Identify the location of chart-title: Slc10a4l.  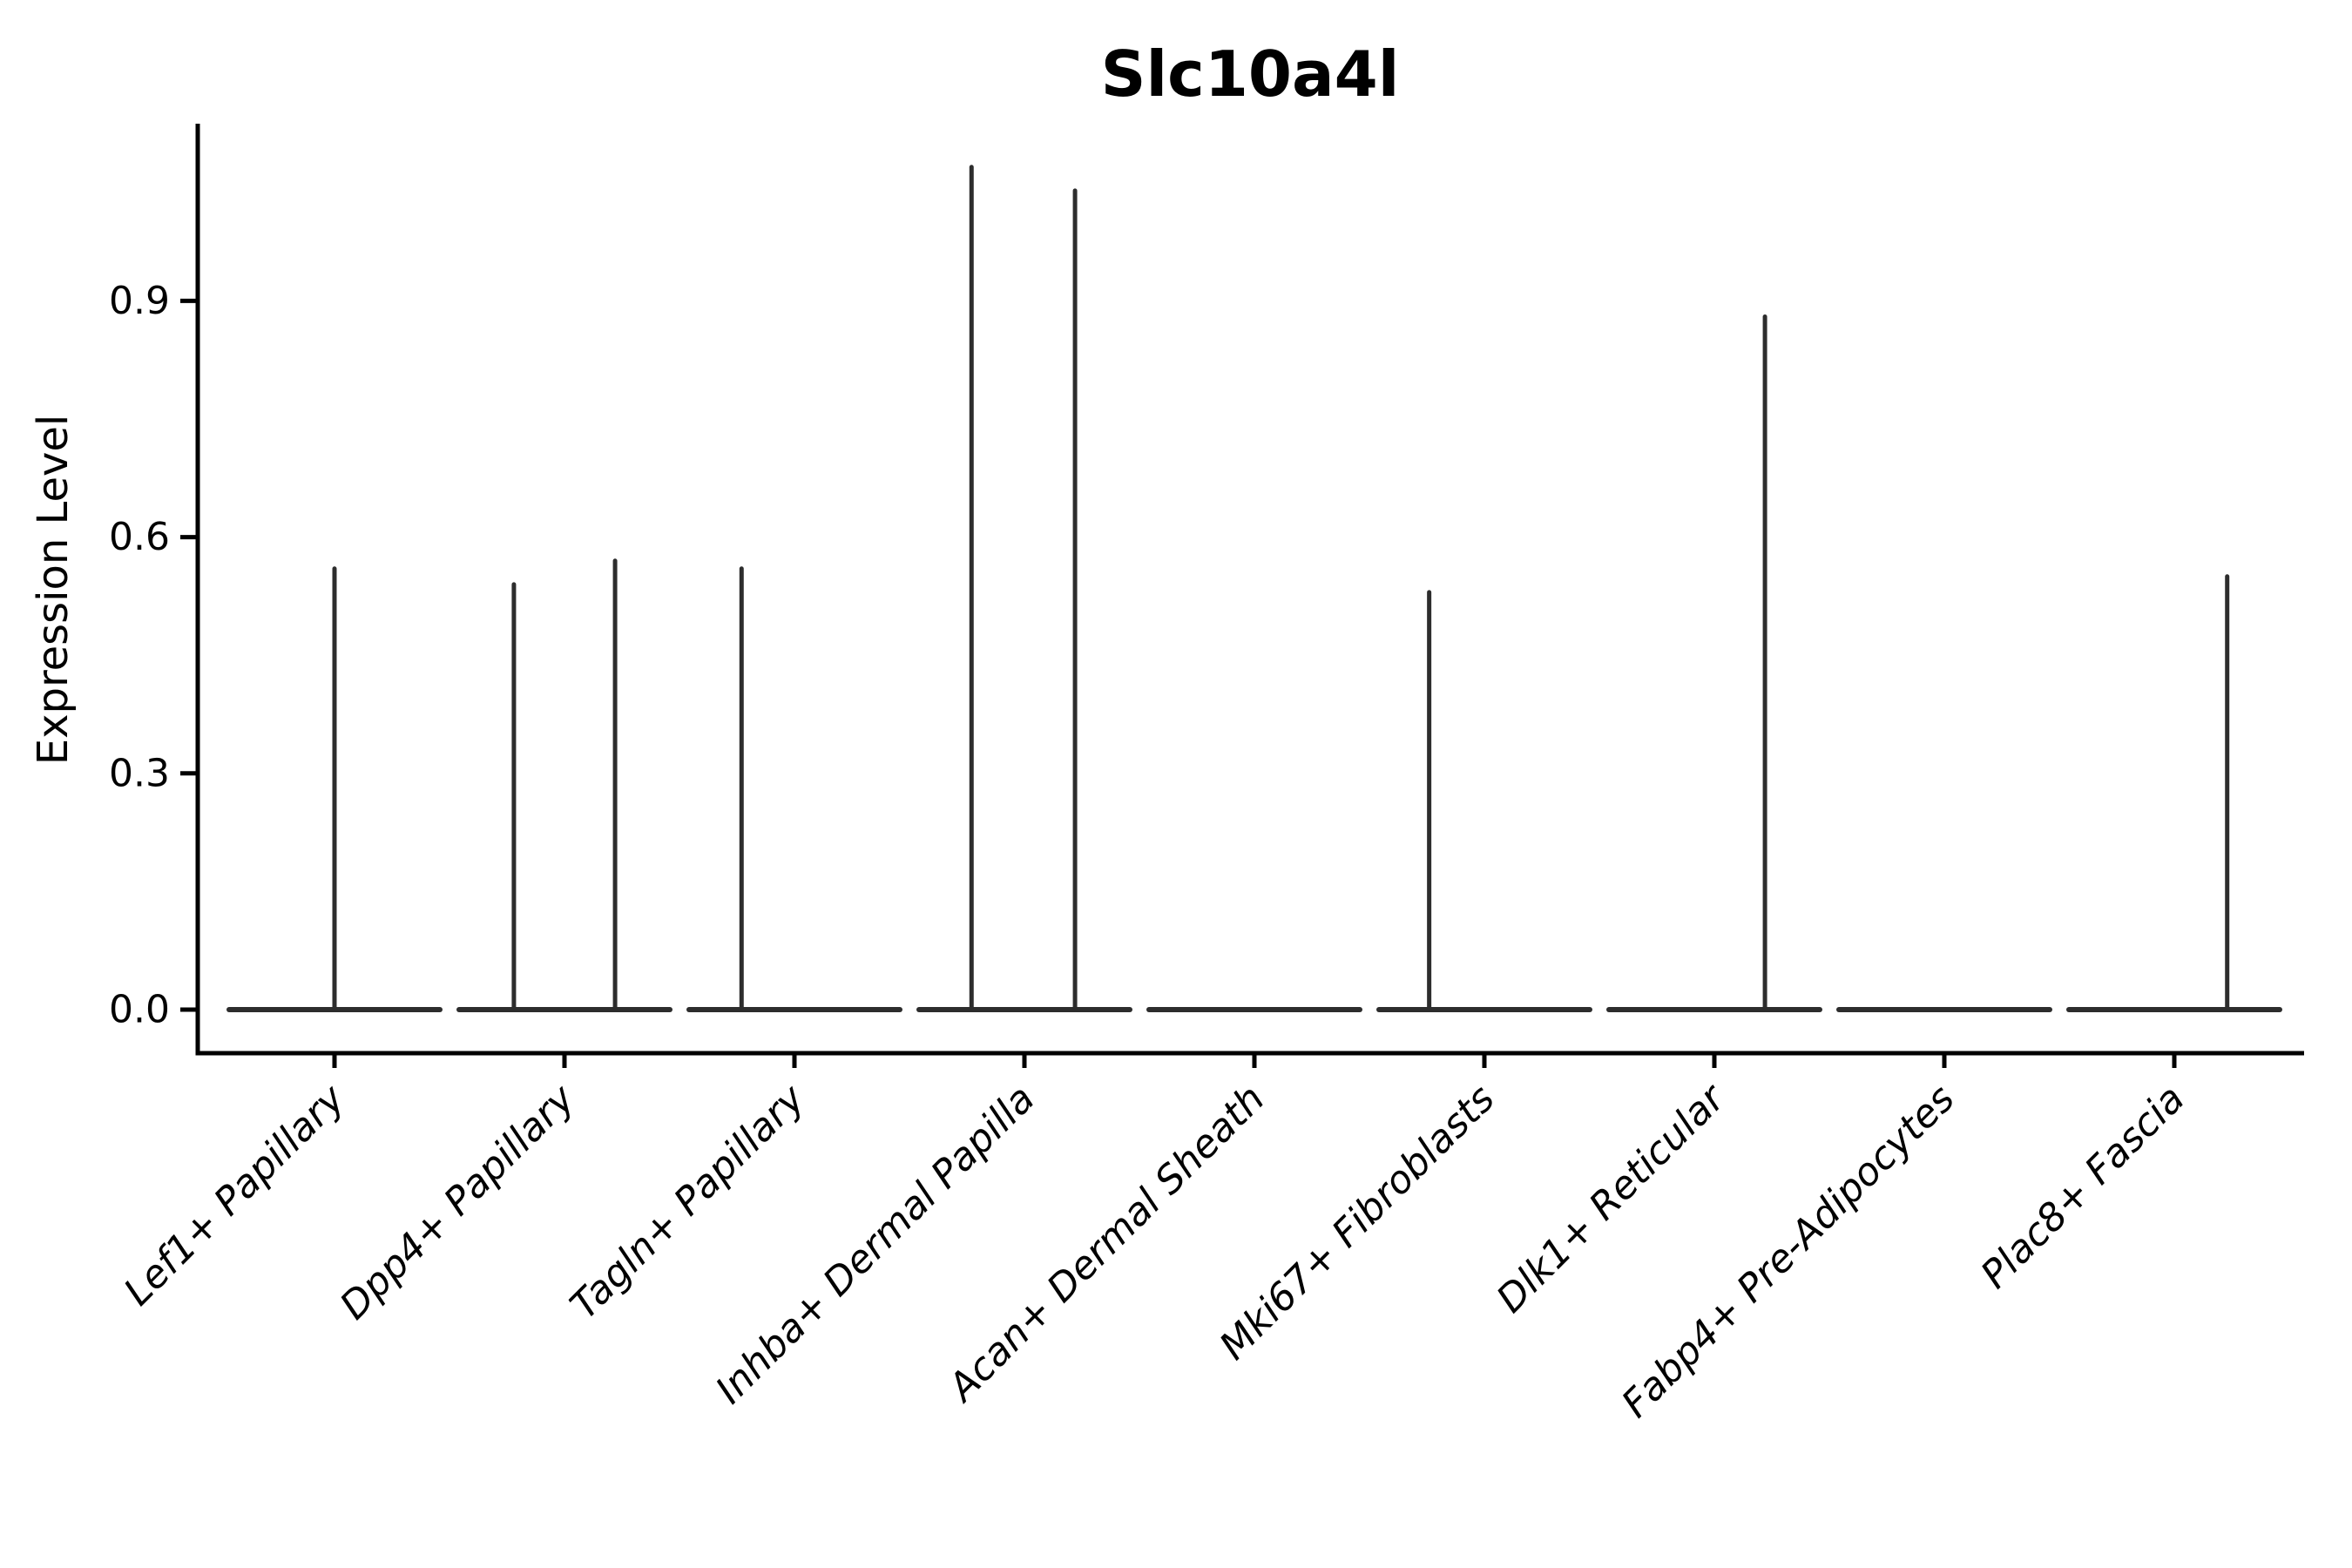
(1250, 74).